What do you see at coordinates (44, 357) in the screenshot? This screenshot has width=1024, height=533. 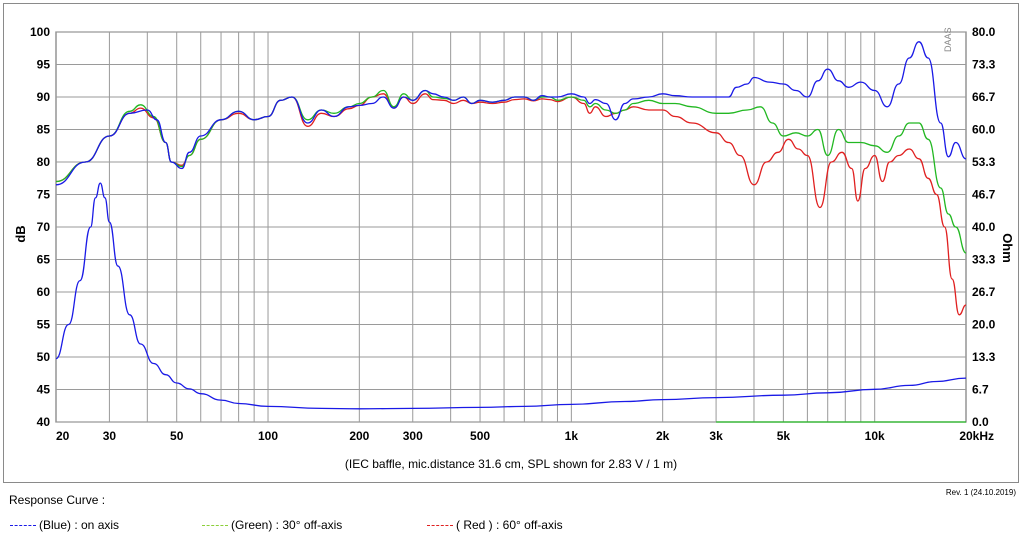 I see `y-tick-label: 50` at bounding box center [44, 357].